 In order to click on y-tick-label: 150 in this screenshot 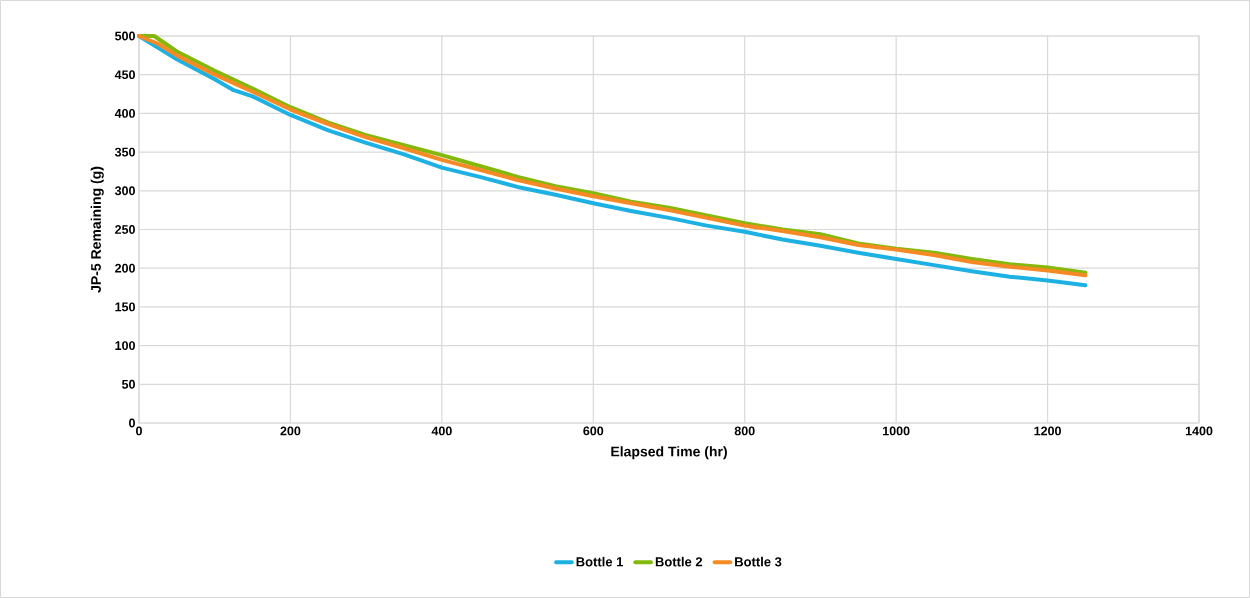, I will do `click(125, 307)`.